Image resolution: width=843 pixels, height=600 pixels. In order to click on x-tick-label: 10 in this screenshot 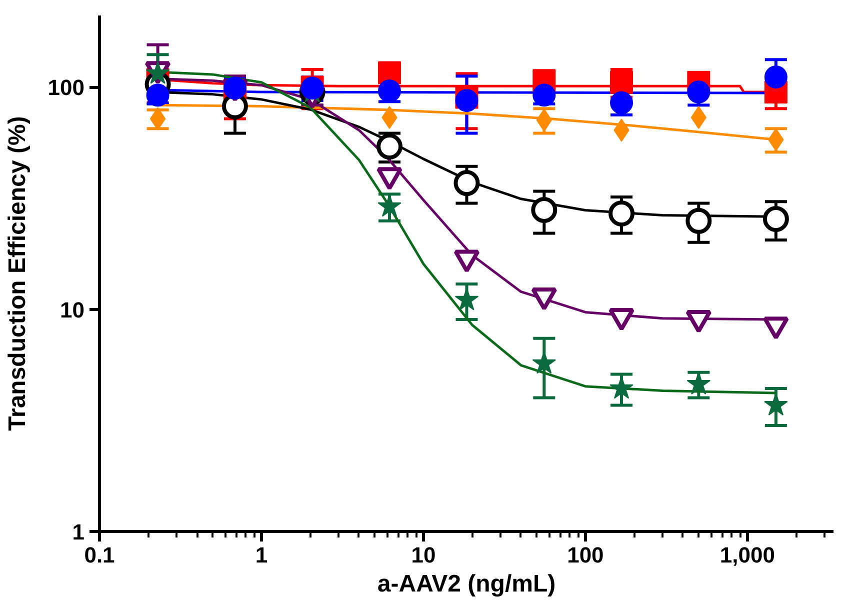, I will do `click(423, 555)`.